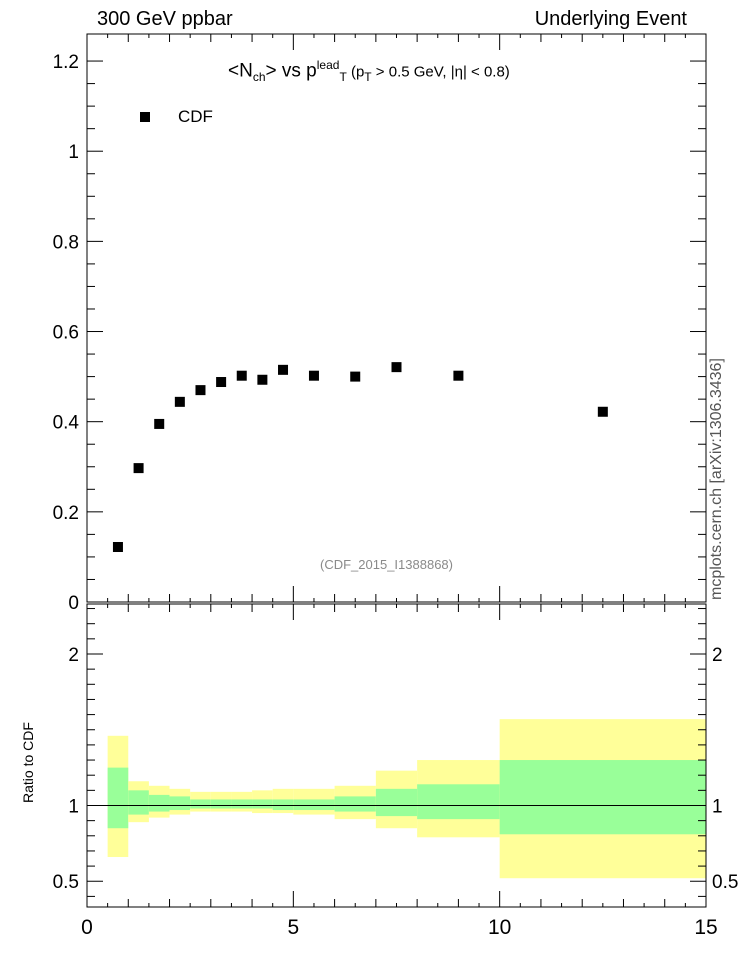 This screenshot has width=746, height=972. What do you see at coordinates (717, 806) in the screenshot?
I see `ratio-ytick-label-right: 1` at bounding box center [717, 806].